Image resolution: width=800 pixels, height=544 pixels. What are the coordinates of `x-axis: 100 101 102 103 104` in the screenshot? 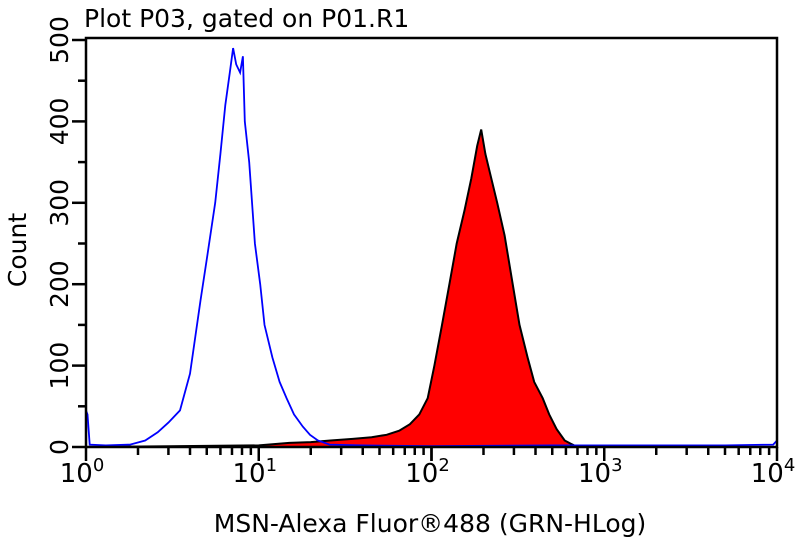 It's located at (428, 468).